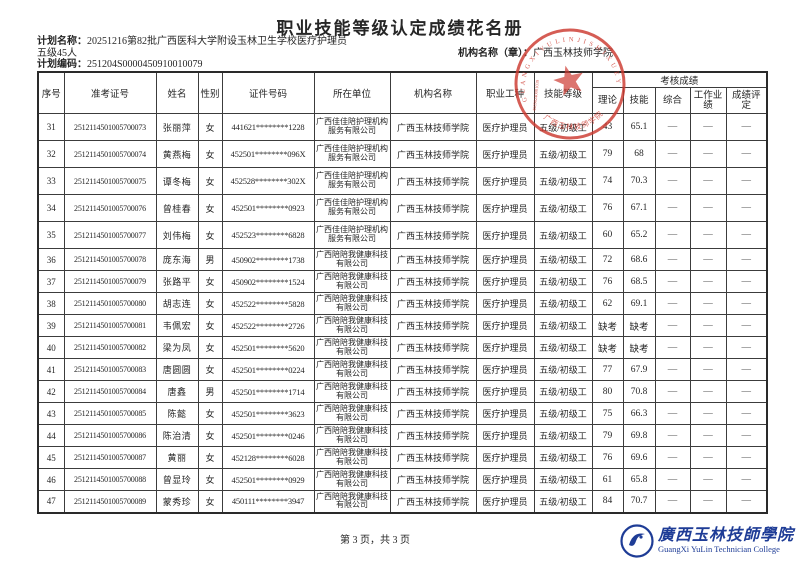  What do you see at coordinates (352, 92) in the screenshot?
I see `header-company: 所在单位` at bounding box center [352, 92].